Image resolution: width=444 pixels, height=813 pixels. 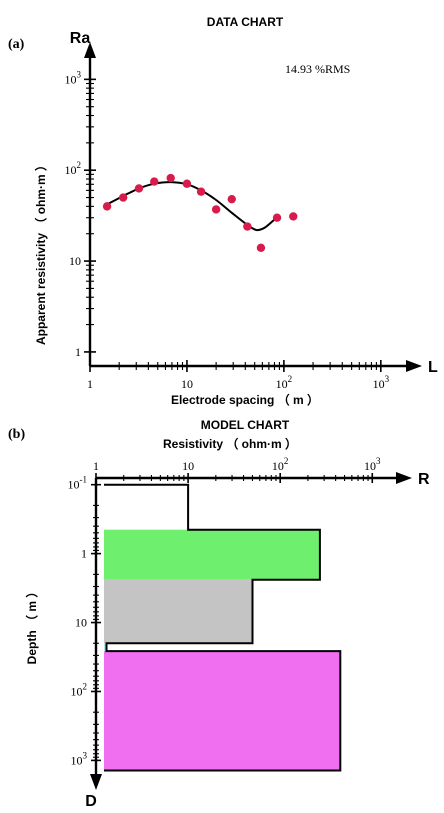 What do you see at coordinates (40, 252) in the screenshot?
I see `data-y-axis-label: Apparent resistivity （ ohm·m ）` at bounding box center [40, 252].